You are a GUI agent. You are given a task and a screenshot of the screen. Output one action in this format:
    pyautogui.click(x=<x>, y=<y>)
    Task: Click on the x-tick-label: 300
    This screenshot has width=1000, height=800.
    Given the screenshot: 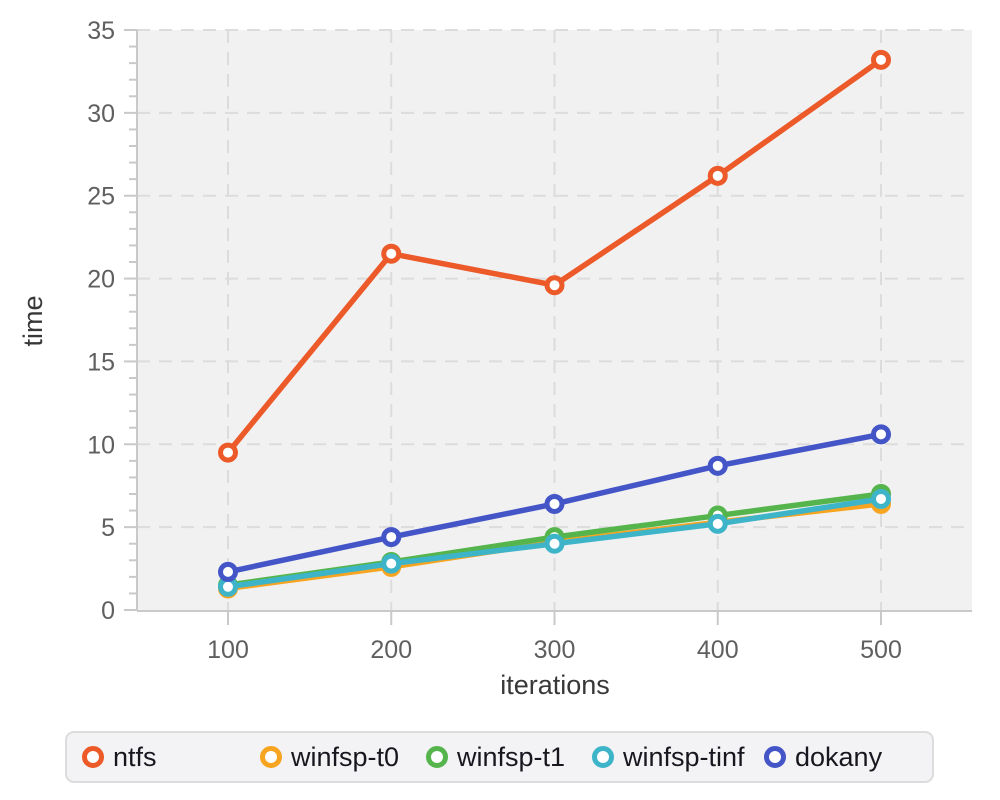 What is the action you would take?
    pyautogui.click(x=555, y=650)
    